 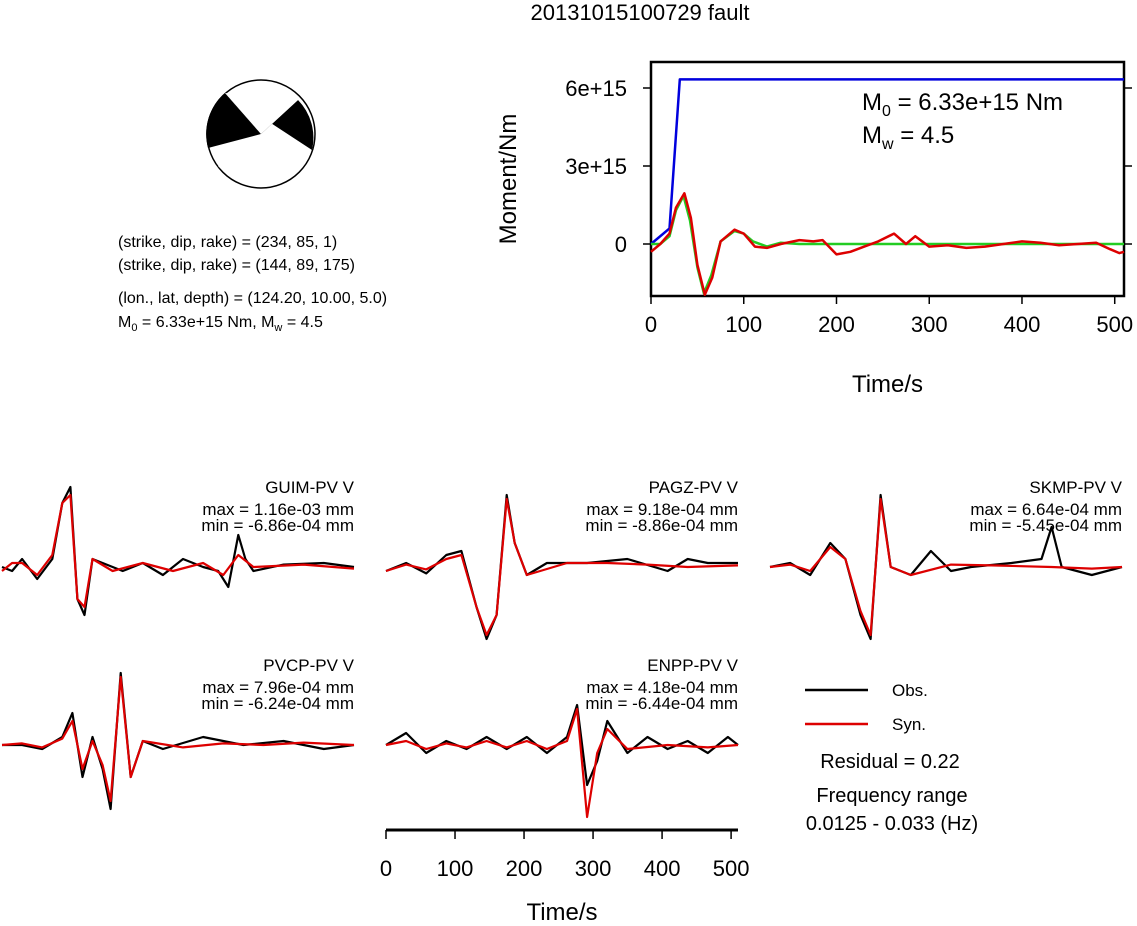 What do you see at coordinates (220, 324) in the screenshot?
I see `moment-summary: M0 = 6.33e+15 Nm, Mw = 4.5` at bounding box center [220, 324].